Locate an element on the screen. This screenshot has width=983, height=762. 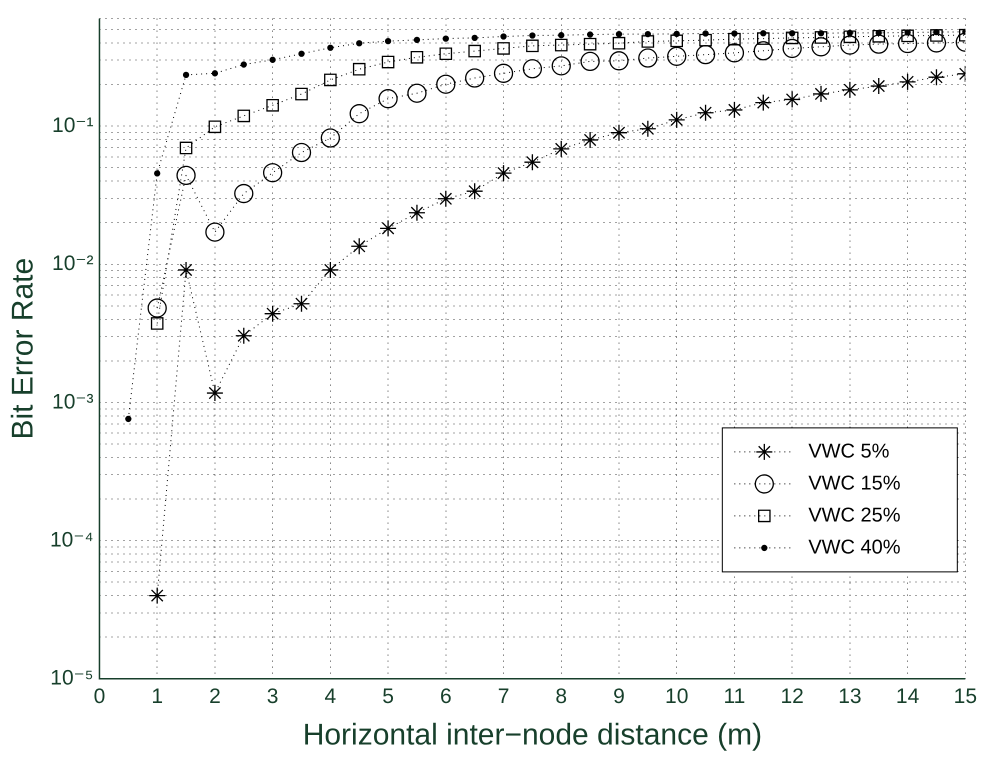
x-tick-label: 11 is located at coordinates (735, 696).